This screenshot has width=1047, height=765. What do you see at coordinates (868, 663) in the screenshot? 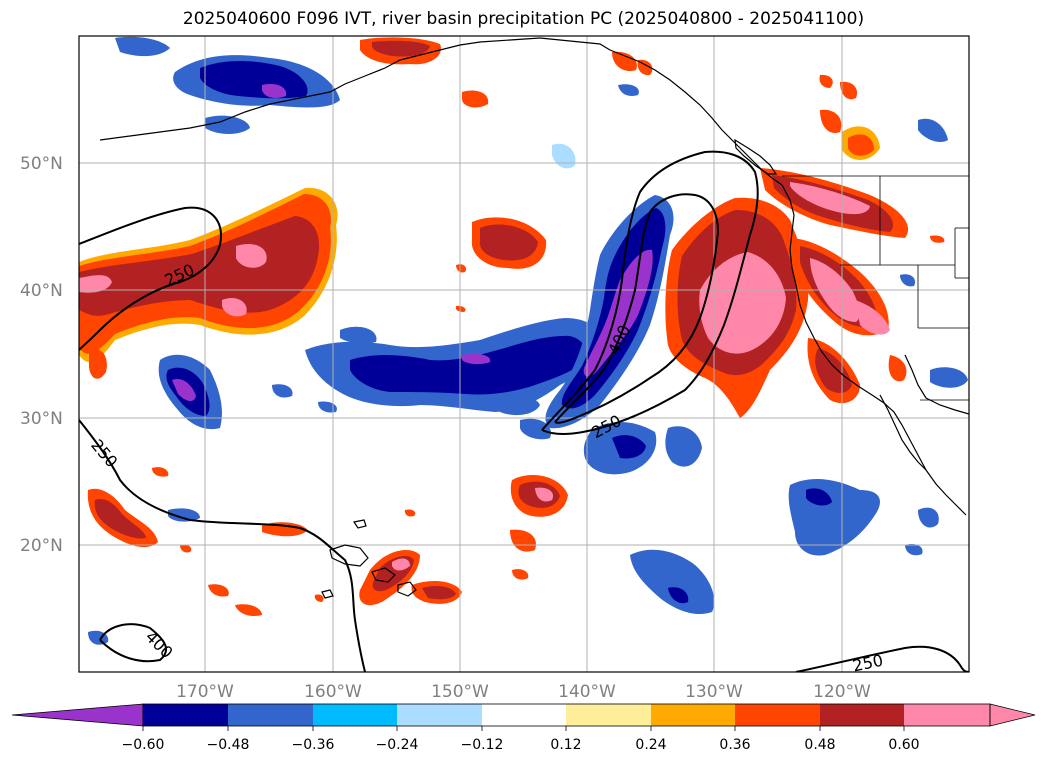
I see `contour-label: 250` at bounding box center [868, 663].